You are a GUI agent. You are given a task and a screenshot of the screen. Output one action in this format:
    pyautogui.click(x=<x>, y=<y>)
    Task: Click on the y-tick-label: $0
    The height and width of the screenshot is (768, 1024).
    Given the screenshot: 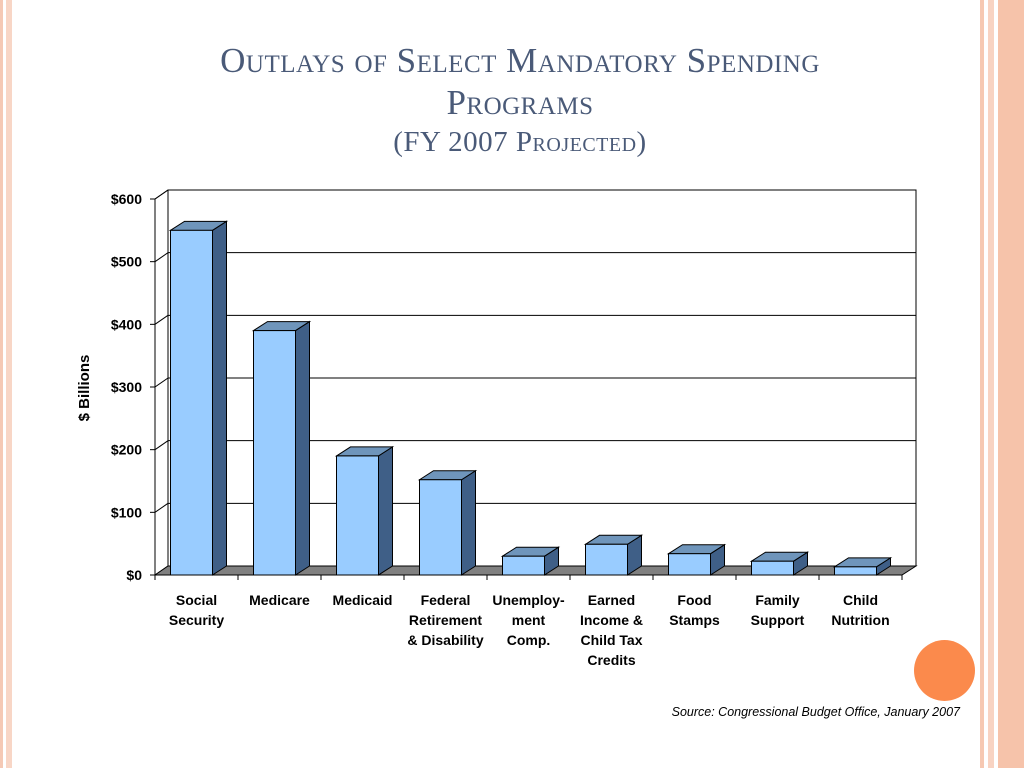 What is the action you would take?
    pyautogui.click(x=134, y=575)
    